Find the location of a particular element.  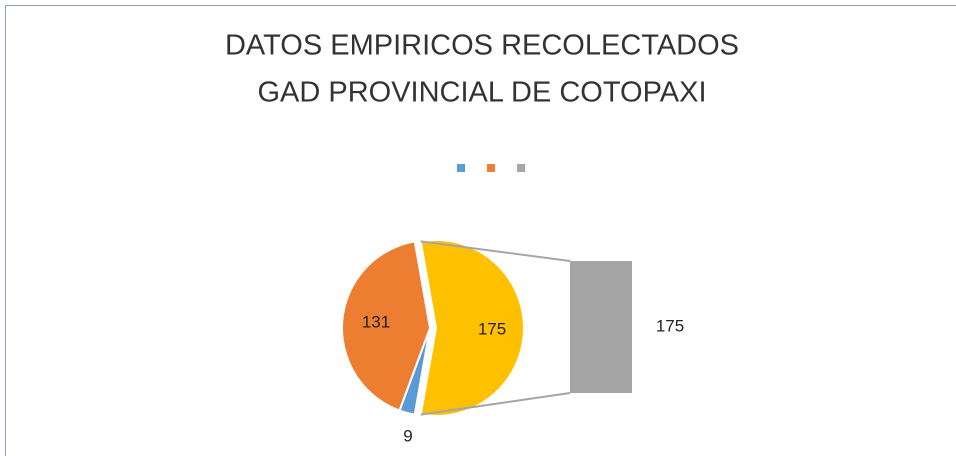

bar-segment is located at coordinates (601, 327).